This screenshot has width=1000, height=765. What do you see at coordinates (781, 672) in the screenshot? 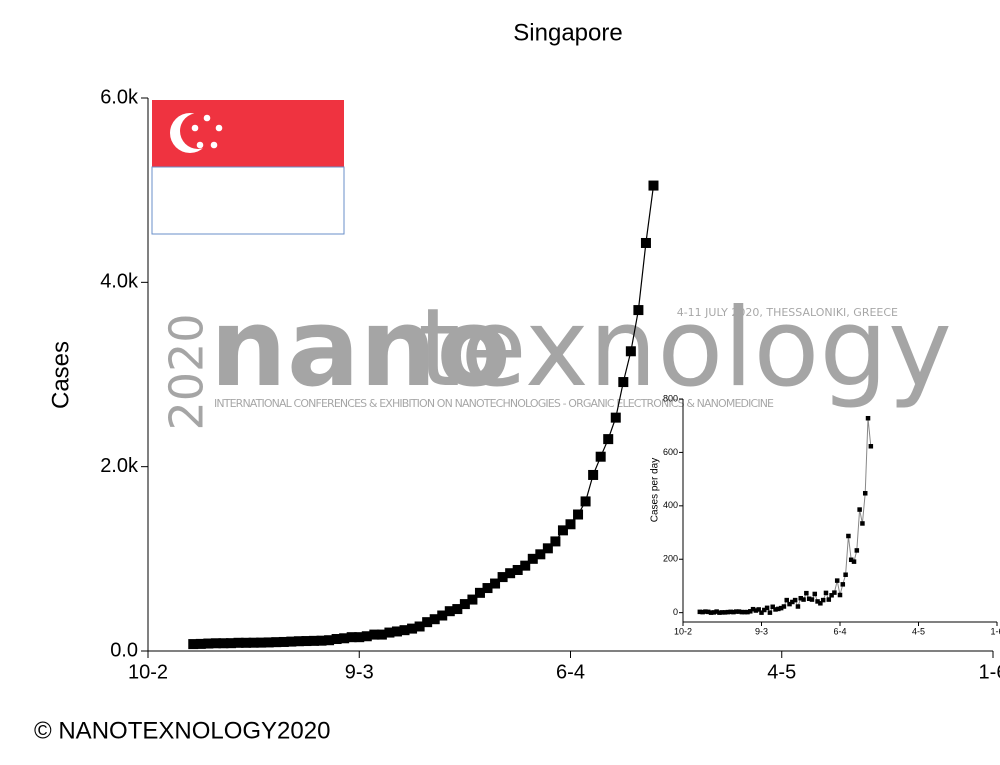
I see `x-tick-label: 4-5` at bounding box center [781, 672].